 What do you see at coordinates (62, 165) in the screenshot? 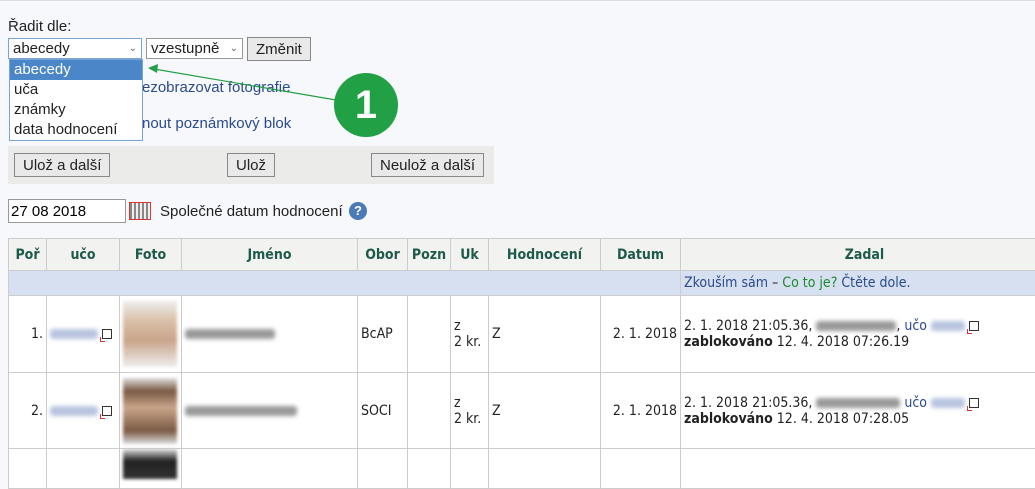
I see `save-next-button: Ulož a další` at bounding box center [62, 165].